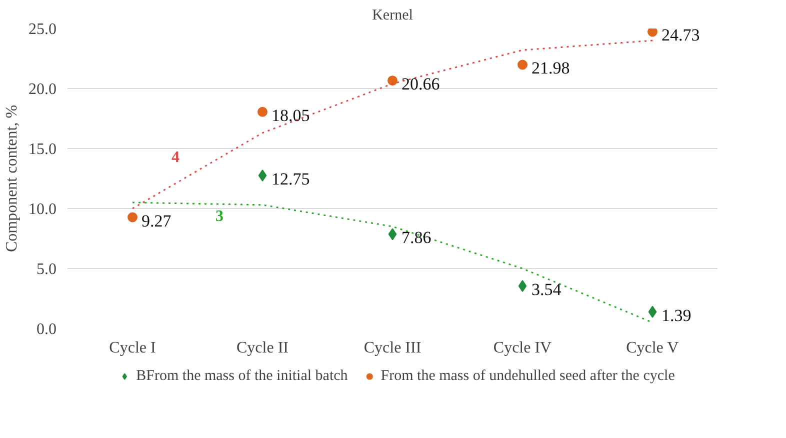 This screenshot has width=786, height=438. What do you see at coordinates (46, 269) in the screenshot?
I see `y-tick-label: 5.0` at bounding box center [46, 269].